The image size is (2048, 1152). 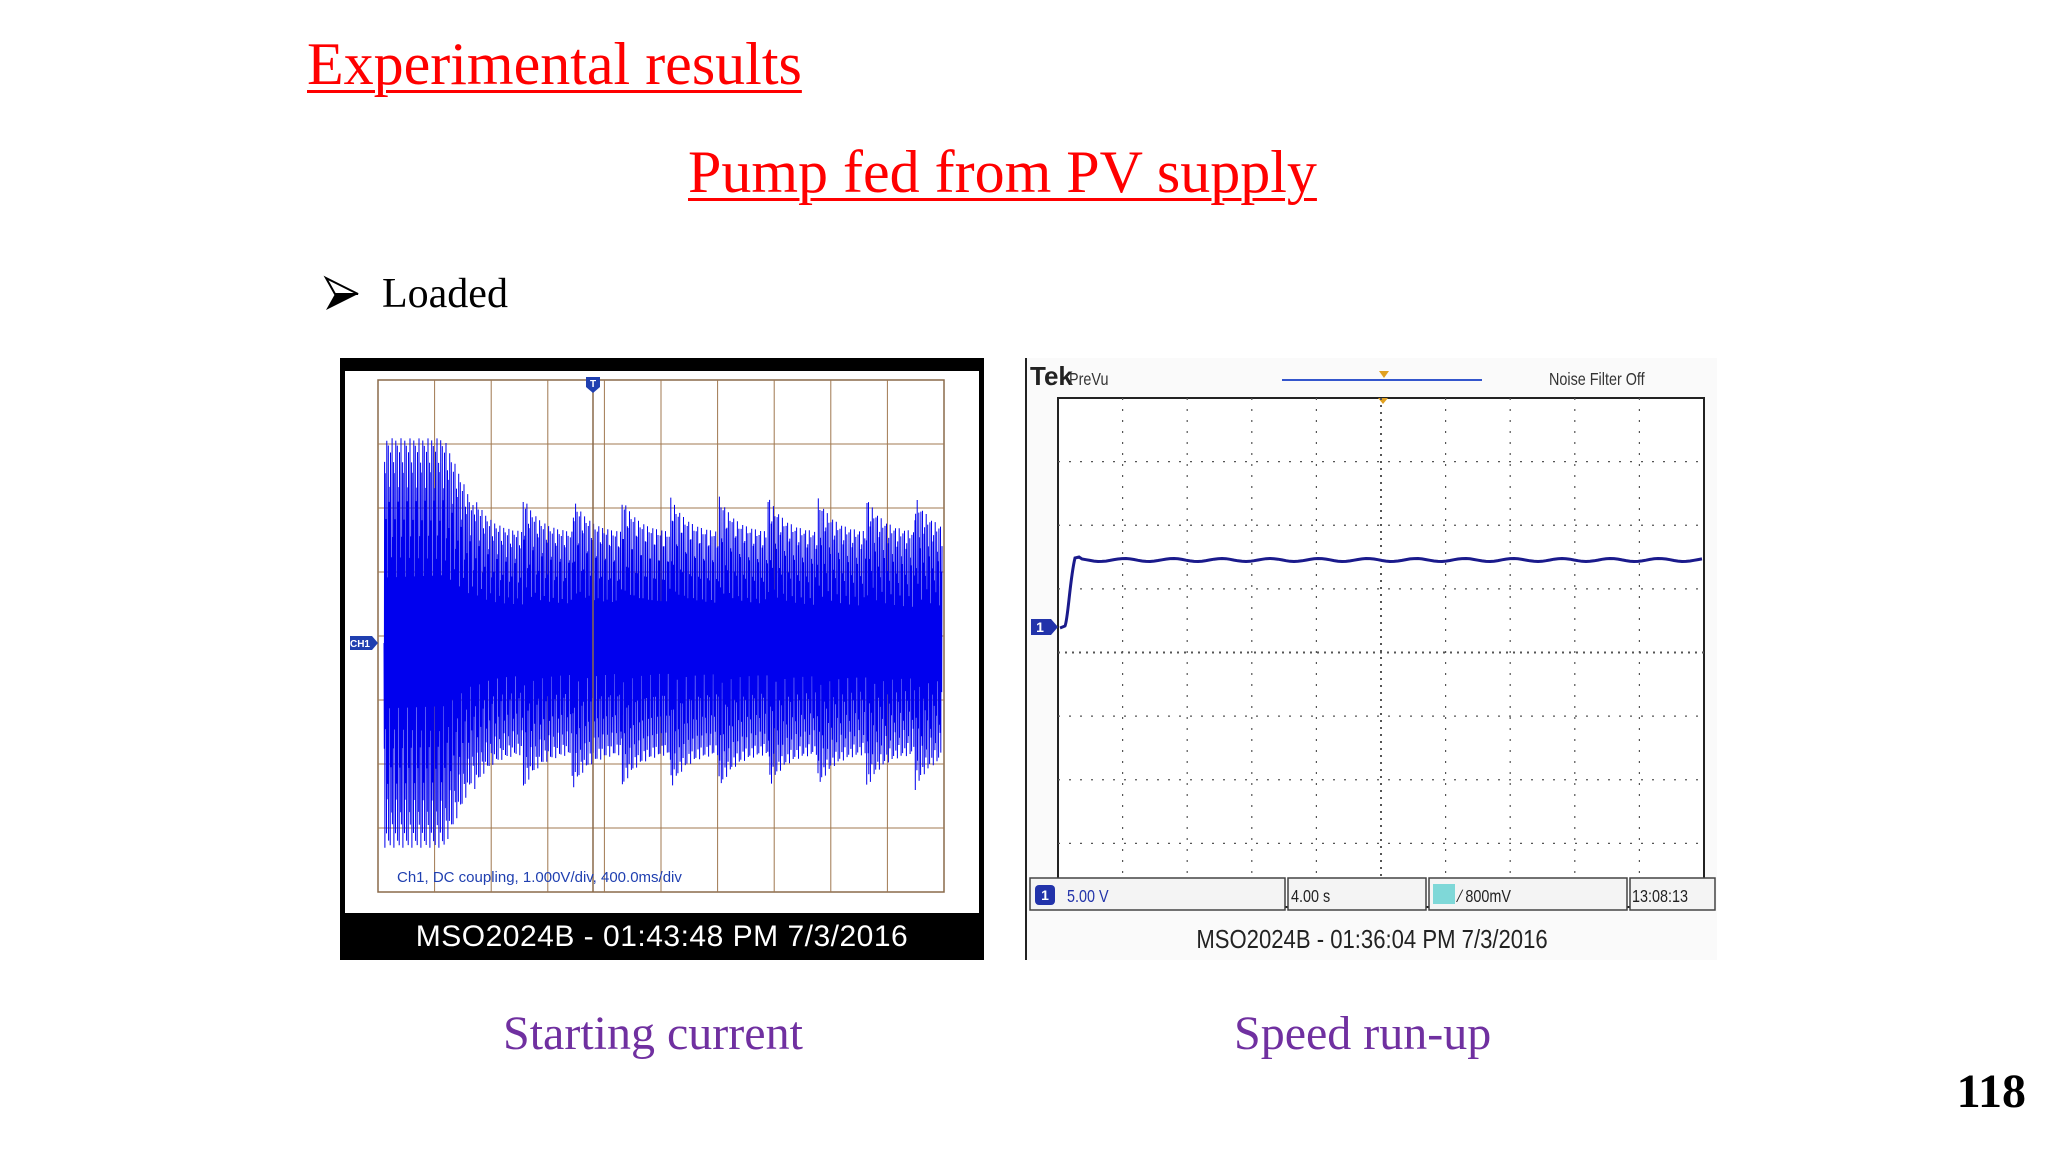 What do you see at coordinates (1040, 627) in the screenshot?
I see `svg-text: 1` at bounding box center [1040, 627].